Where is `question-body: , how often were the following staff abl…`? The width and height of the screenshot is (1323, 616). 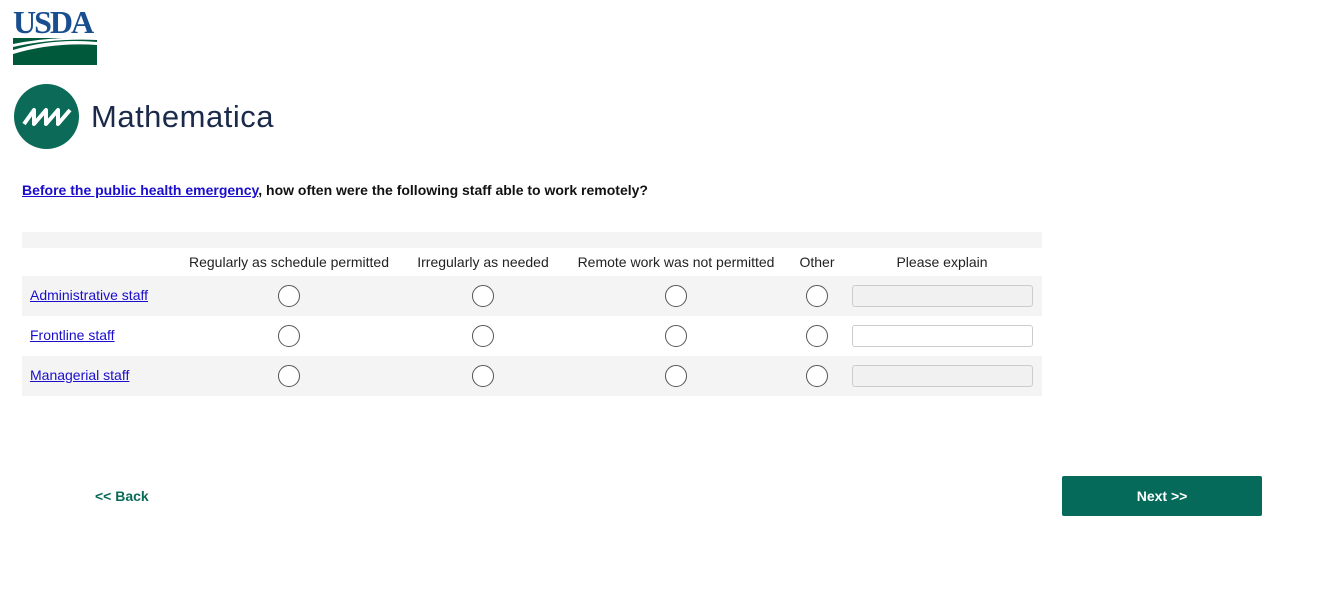 question-body: , how often were the following staff abl… is located at coordinates (453, 190).